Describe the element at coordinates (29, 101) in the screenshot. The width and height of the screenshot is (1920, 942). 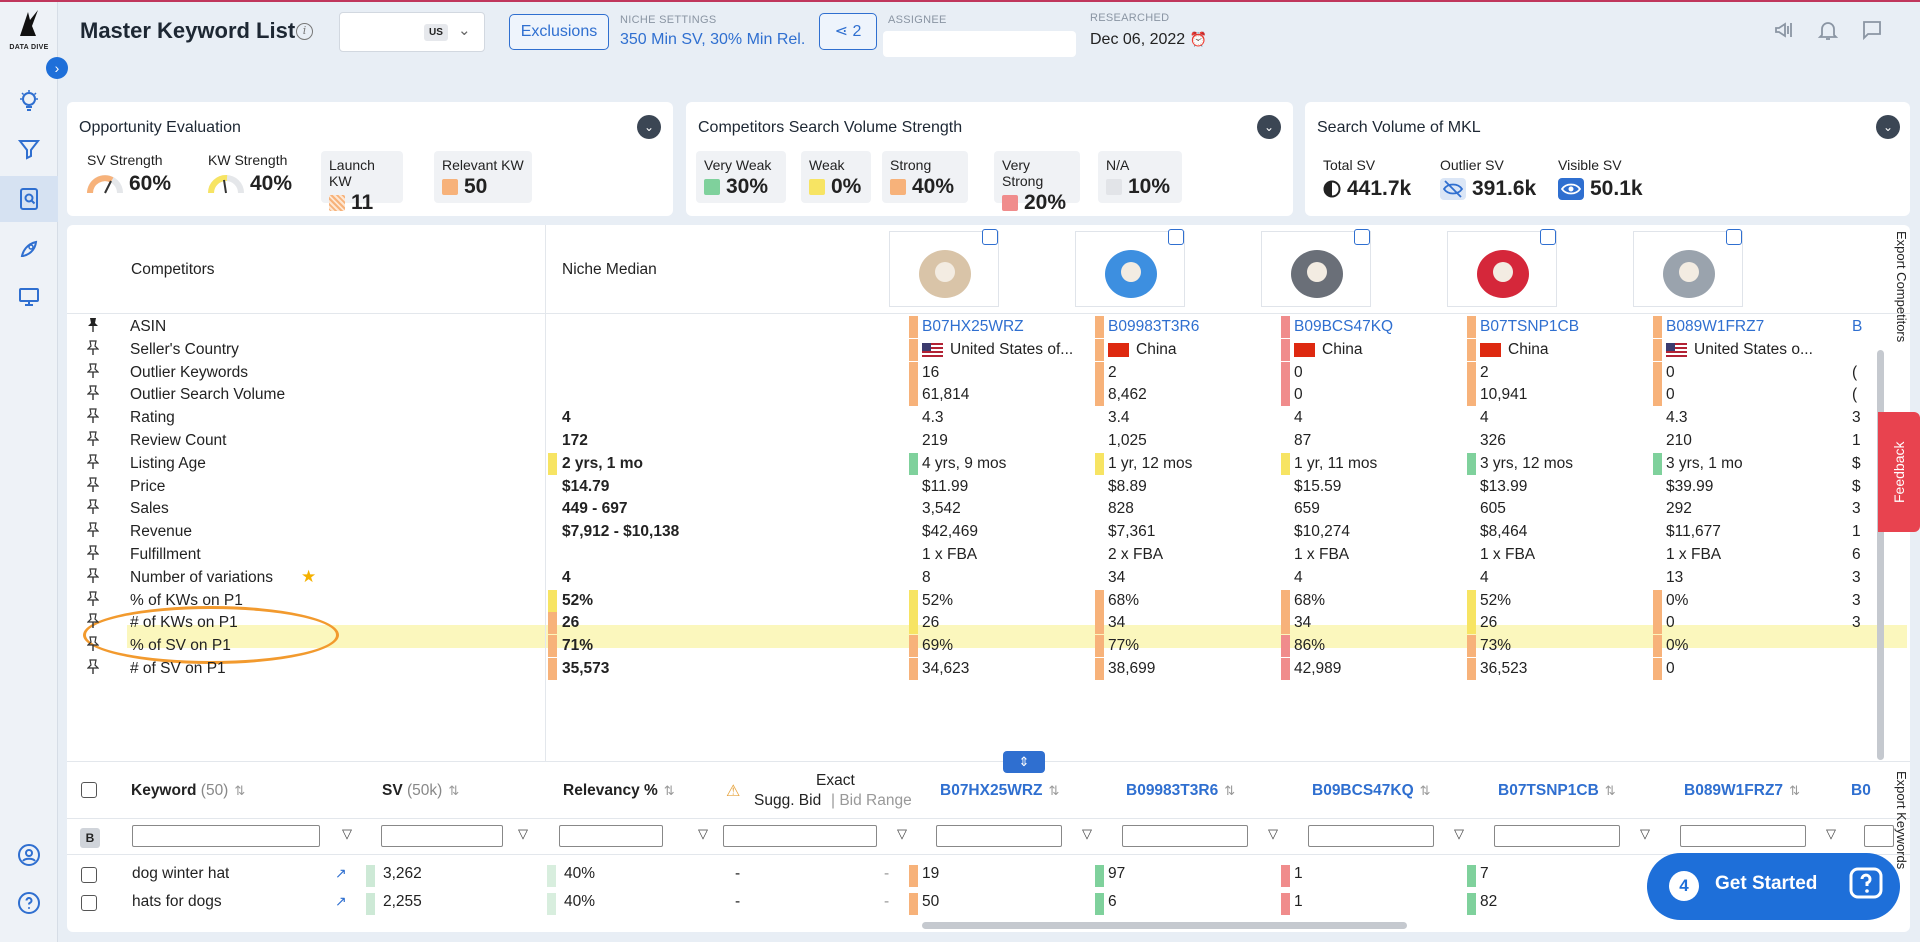
I see `sidebar-item-ideas` at that location.